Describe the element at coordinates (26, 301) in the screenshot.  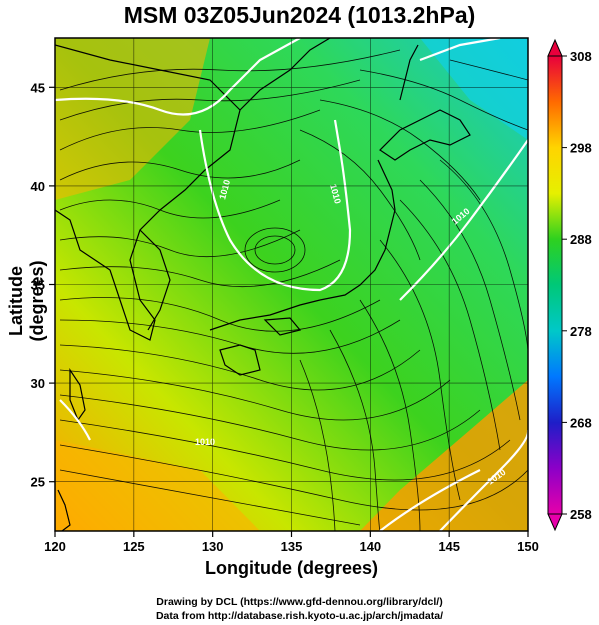
I see `y-axis-label: Latitude (degrees)` at that location.